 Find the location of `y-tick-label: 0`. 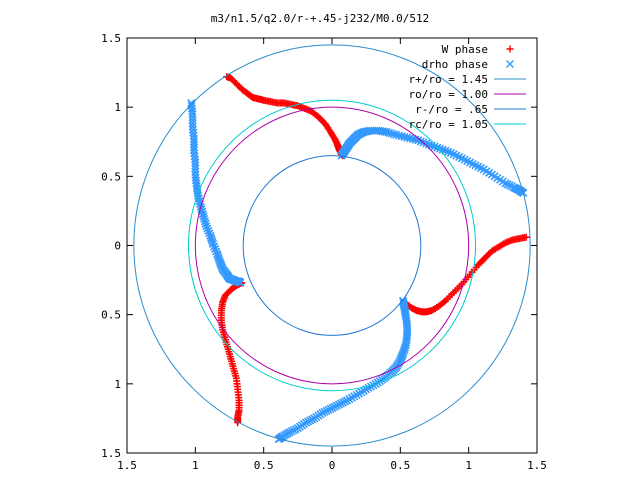

y-tick-label: 0 is located at coordinates (117, 246).